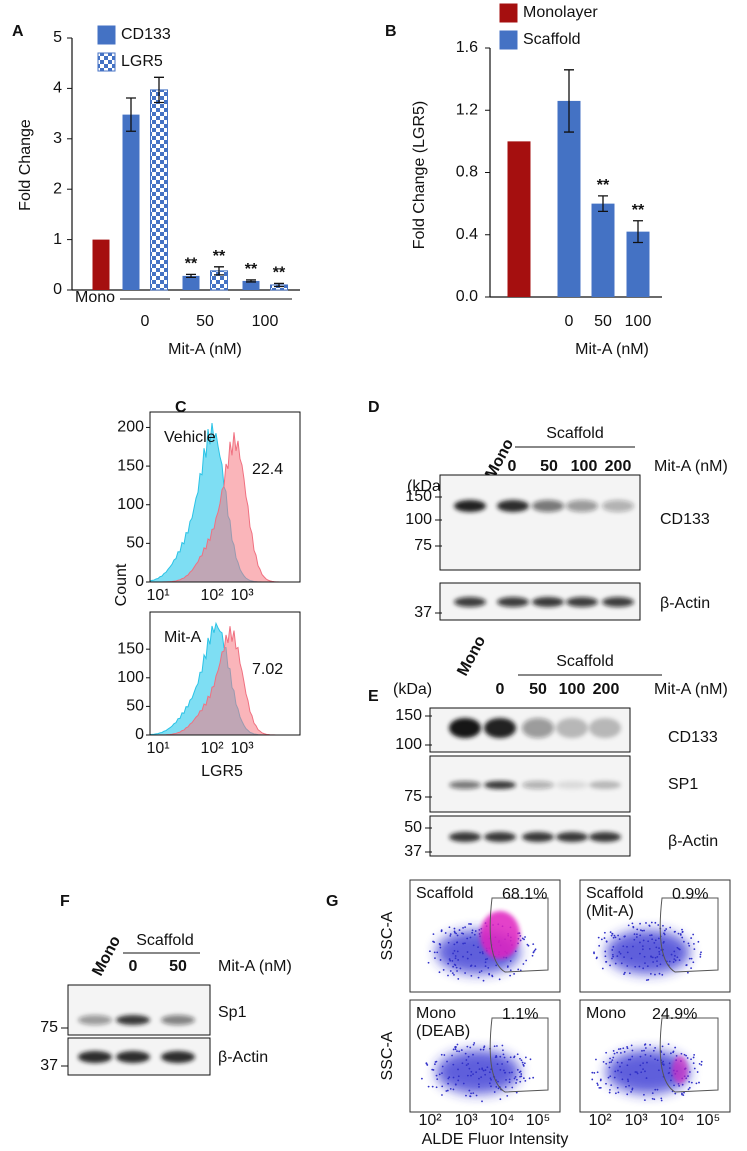 This screenshot has width=747, height=1151. What do you see at coordinates (131, 114) in the screenshot?
I see `error-bar` at bounding box center [131, 114].